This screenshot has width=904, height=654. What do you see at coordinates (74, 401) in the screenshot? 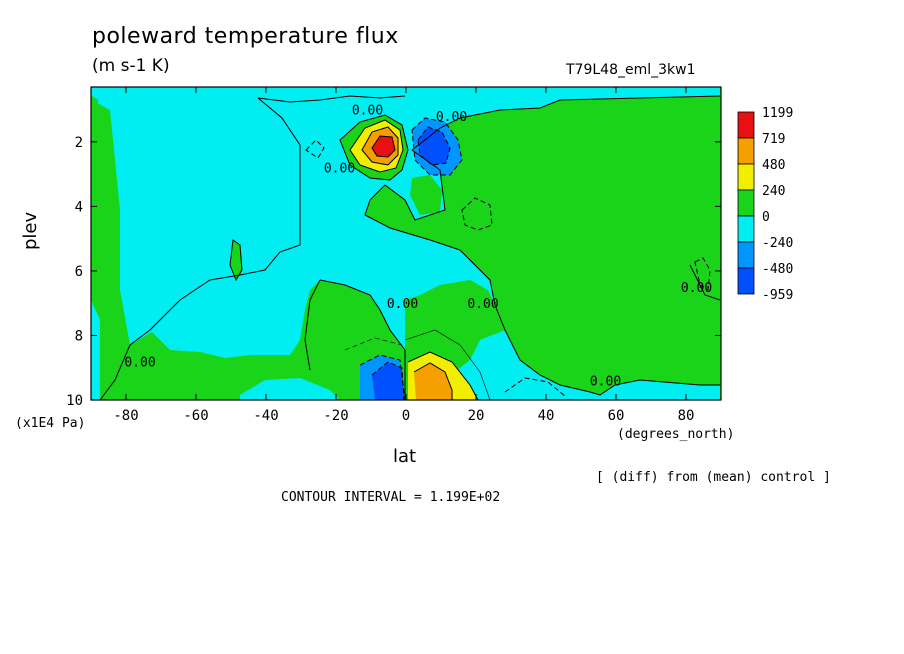
I see `y-tick-label-4: 10` at bounding box center [74, 401].